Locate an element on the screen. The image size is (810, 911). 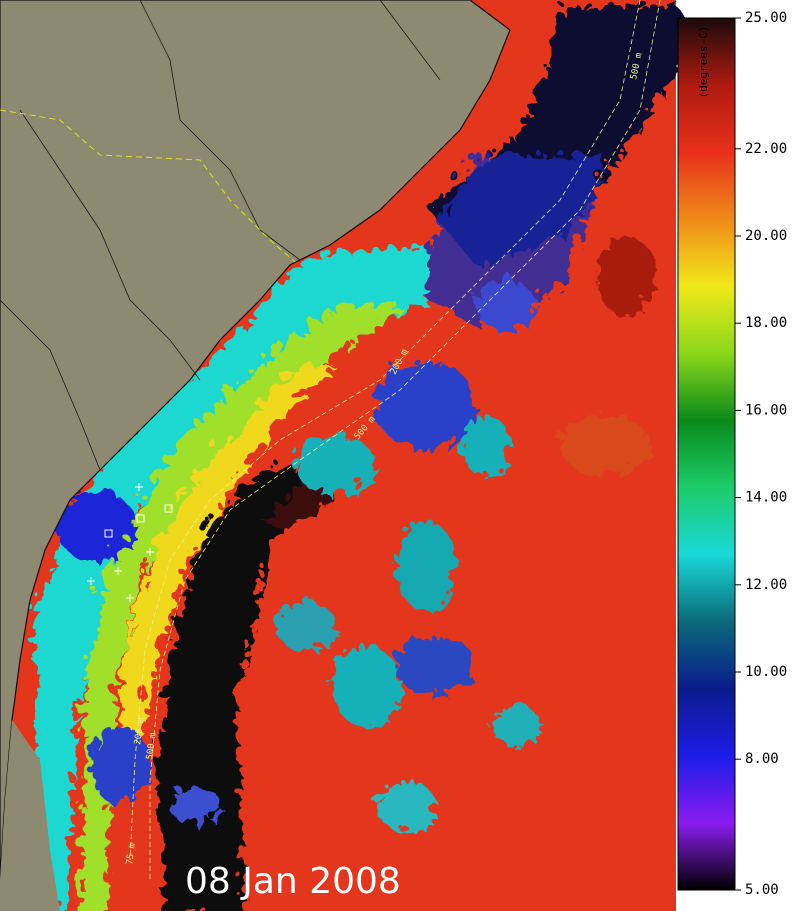
colorbar-tick-label: 18.00 is located at coordinates (766, 323).